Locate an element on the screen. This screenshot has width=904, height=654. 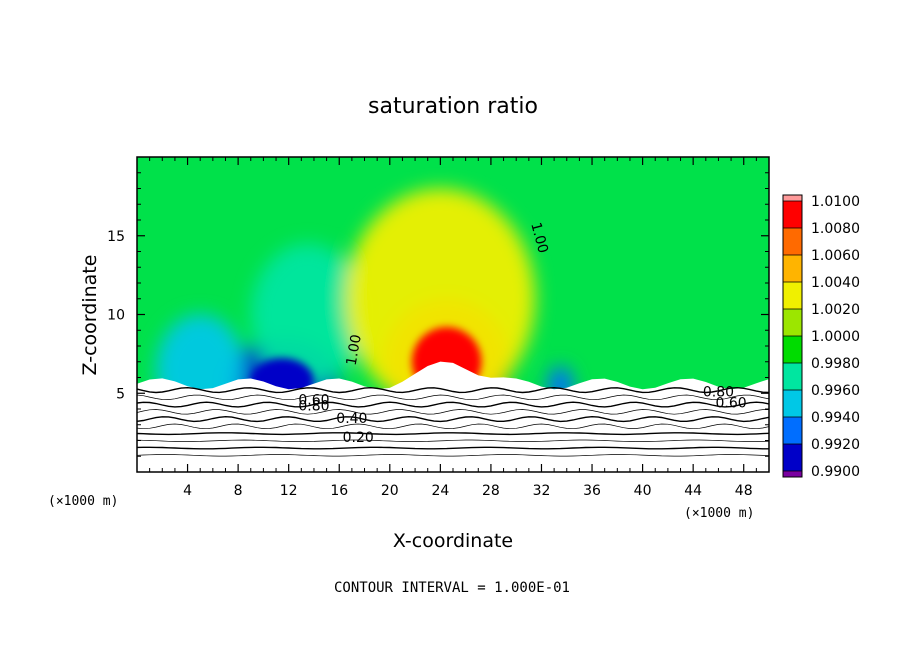
x-tick-label: 16 is located at coordinates (339, 491).